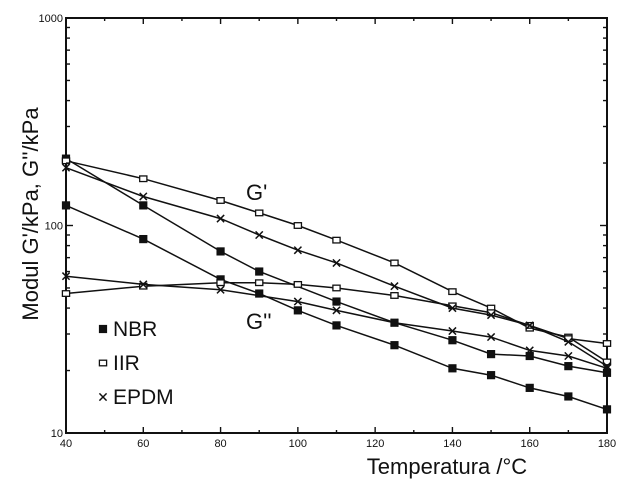  Describe the element at coordinates (298, 444) in the screenshot. I see `x-tick-label: 100` at that location.